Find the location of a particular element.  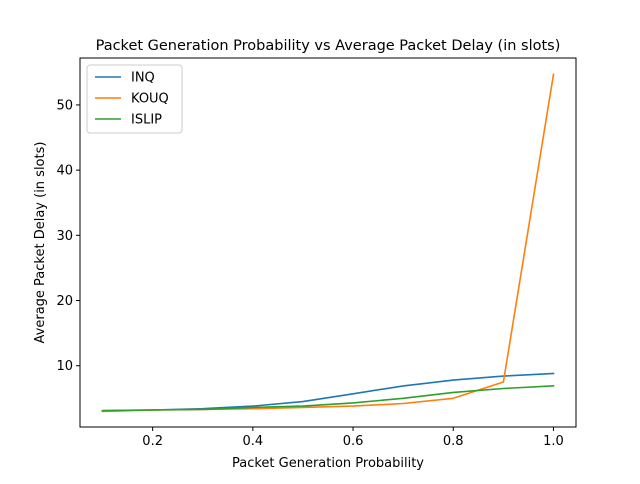

y-axis-label: Average Packet Delay (in slots) is located at coordinates (40, 243).